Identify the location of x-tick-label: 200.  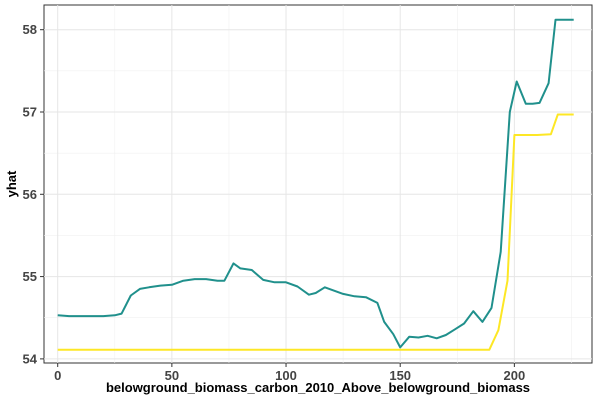
(515, 375).